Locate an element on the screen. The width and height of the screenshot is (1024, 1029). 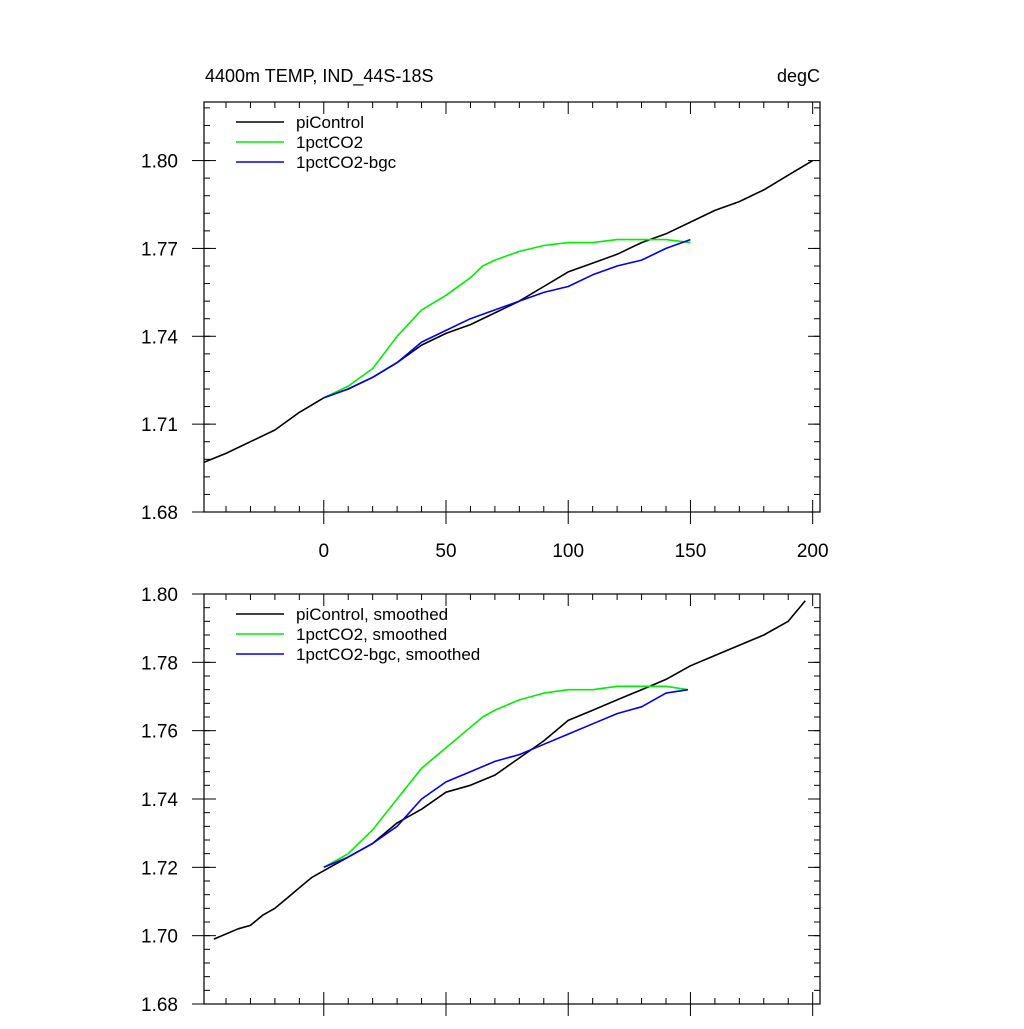
legend-label: 1pctCO2, smoothed is located at coordinates (371, 634).